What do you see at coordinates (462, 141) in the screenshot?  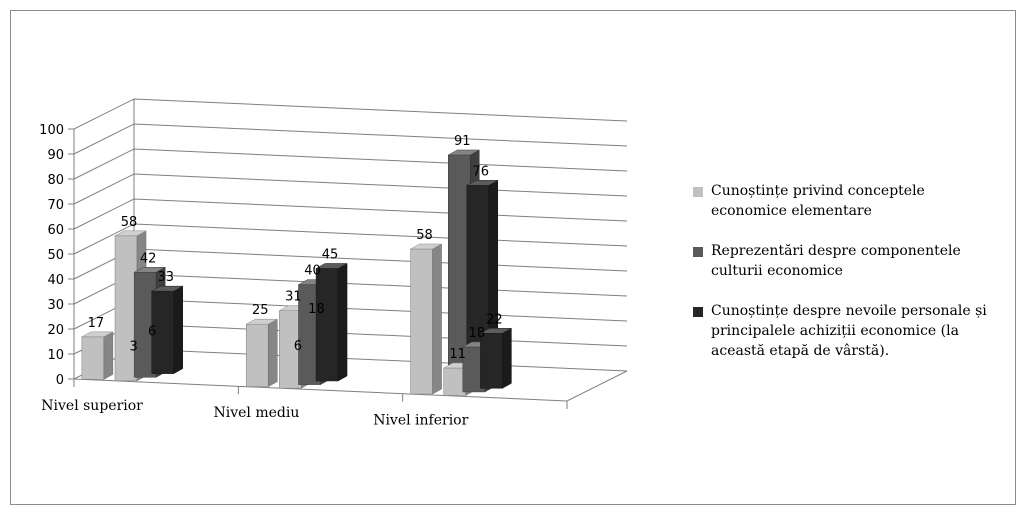 I see `data-label: 91` at bounding box center [462, 141].